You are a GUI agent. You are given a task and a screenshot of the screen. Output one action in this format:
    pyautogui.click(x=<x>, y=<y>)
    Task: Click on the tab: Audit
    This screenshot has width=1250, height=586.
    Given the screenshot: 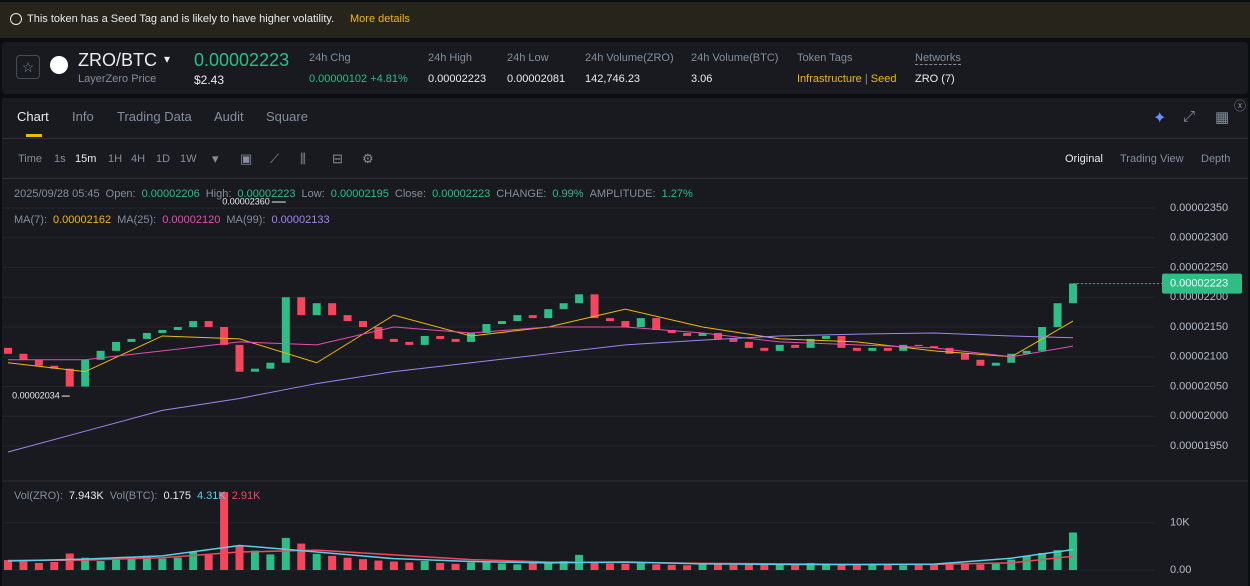 What is the action you would take?
    pyautogui.click(x=229, y=116)
    